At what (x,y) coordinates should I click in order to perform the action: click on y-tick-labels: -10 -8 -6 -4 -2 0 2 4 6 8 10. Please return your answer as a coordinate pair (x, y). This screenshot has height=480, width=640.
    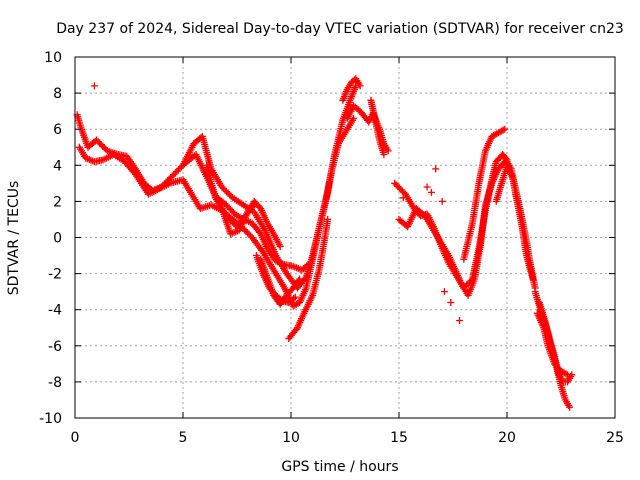
    Looking at the image, I should click on (50, 238).